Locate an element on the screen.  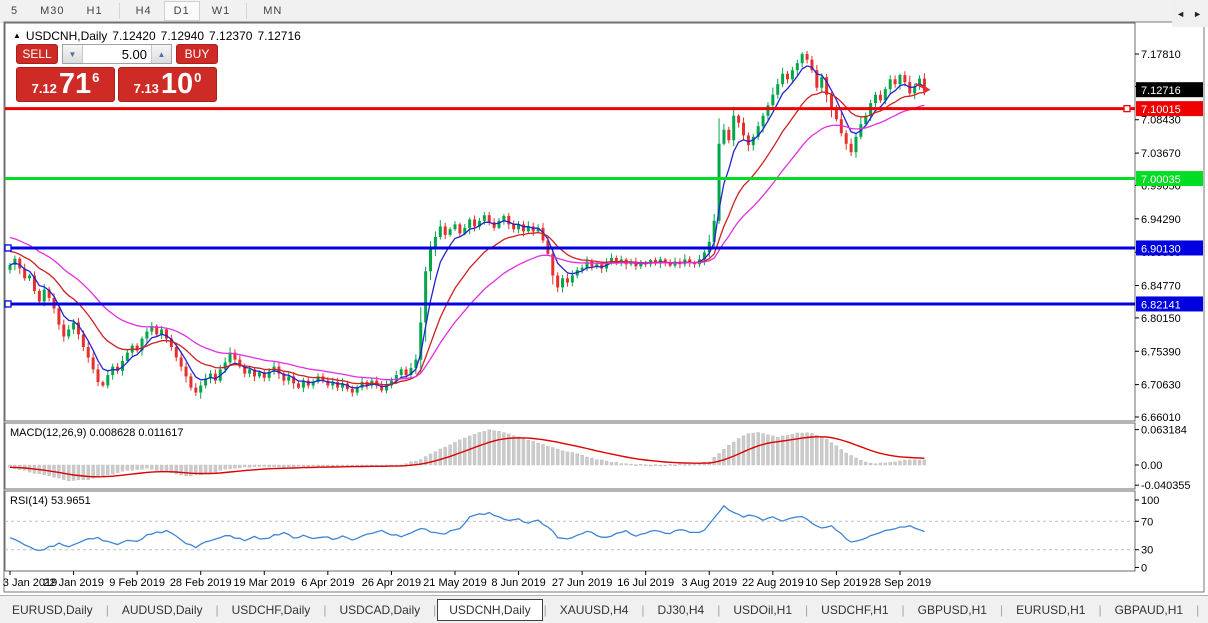
svg-text: 0.063184 is located at coordinates (1164, 431).